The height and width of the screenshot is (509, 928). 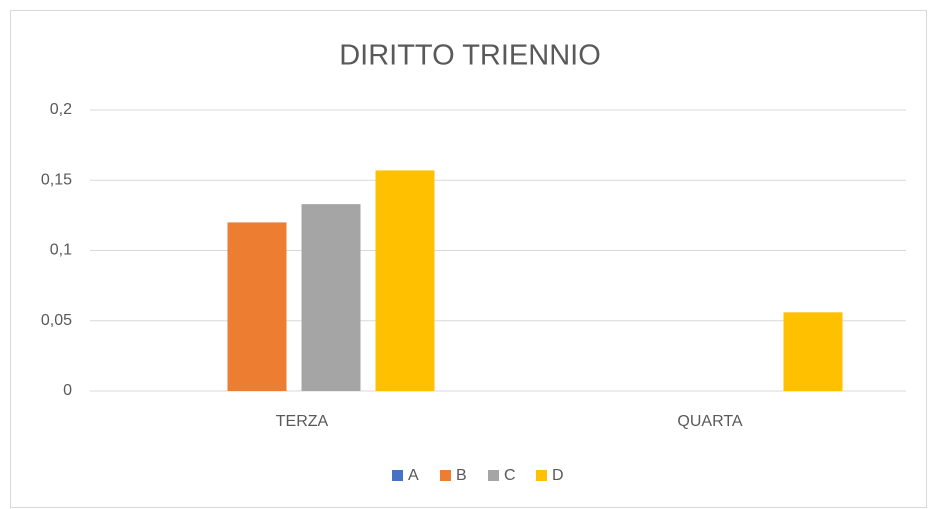 What do you see at coordinates (67, 390) in the screenshot?
I see `y-tick-label: 0` at bounding box center [67, 390].